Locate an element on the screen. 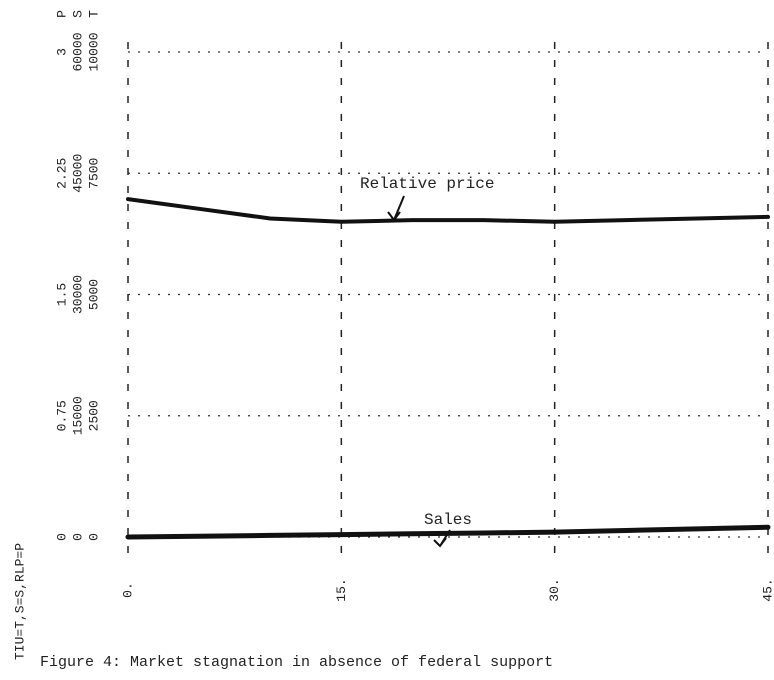  y-tick-label: 5000 is located at coordinates (93, 294).